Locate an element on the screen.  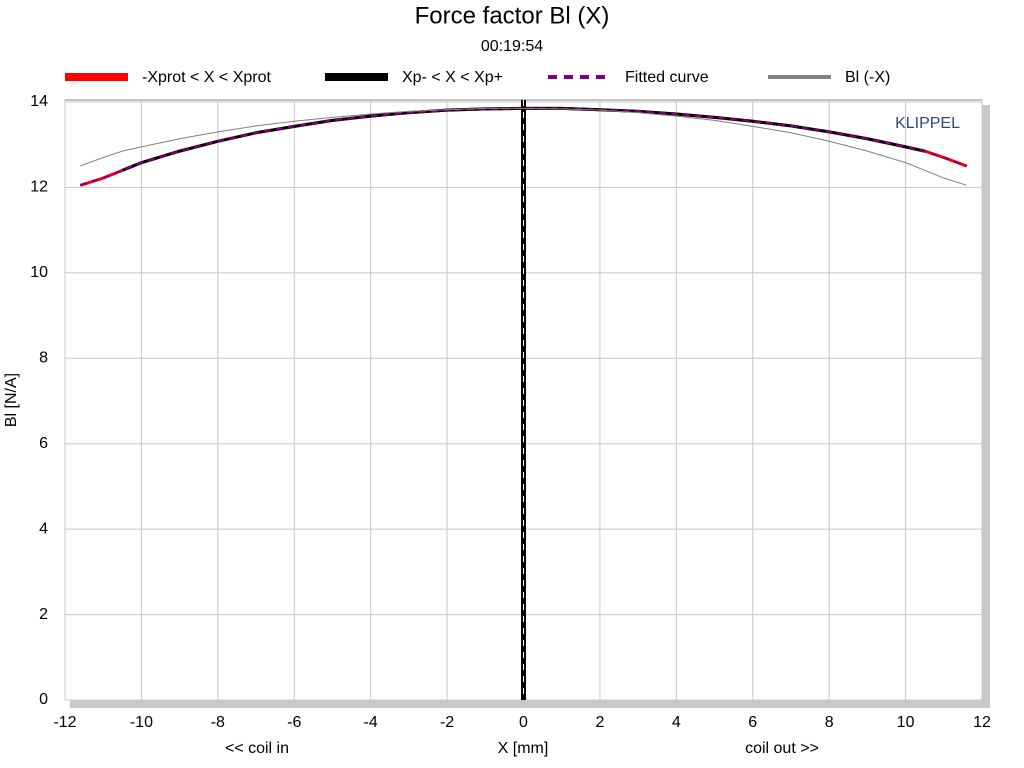
annotation: coil out >> is located at coordinates (782, 748).